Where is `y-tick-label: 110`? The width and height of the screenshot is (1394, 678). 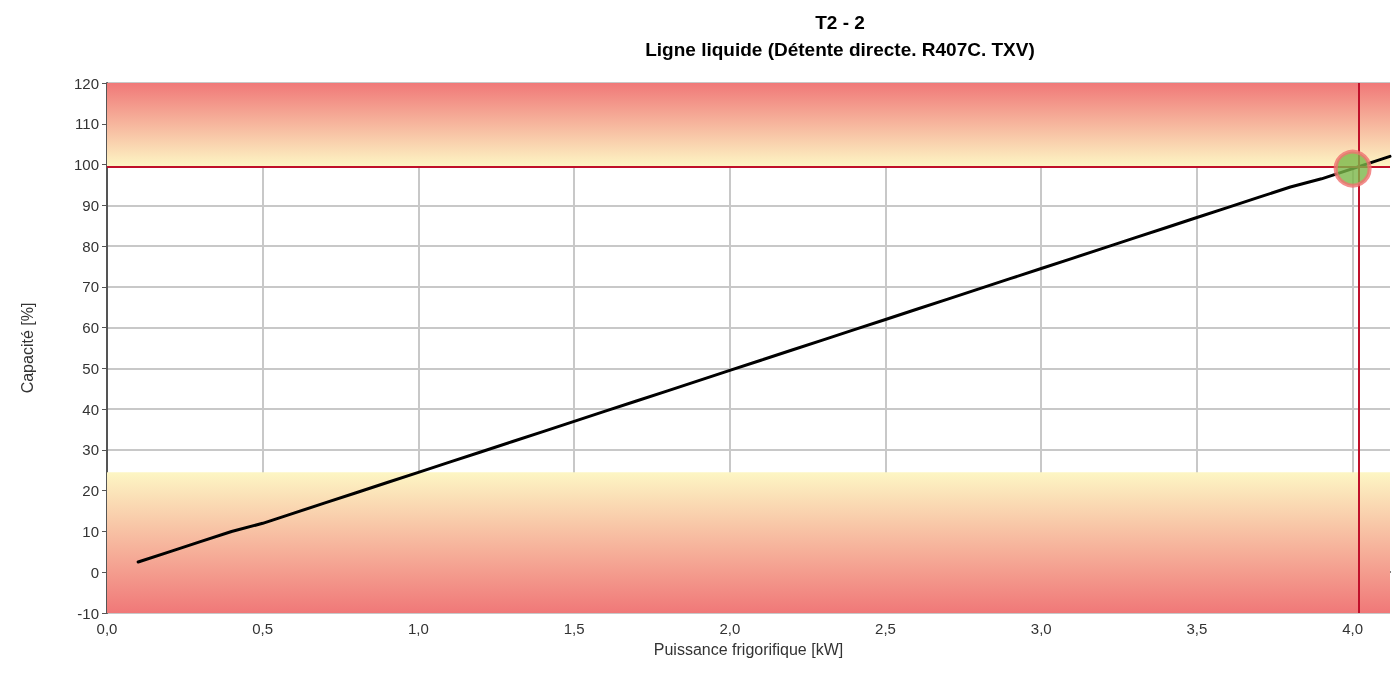 y-tick-label: 110 is located at coordinates (87, 124).